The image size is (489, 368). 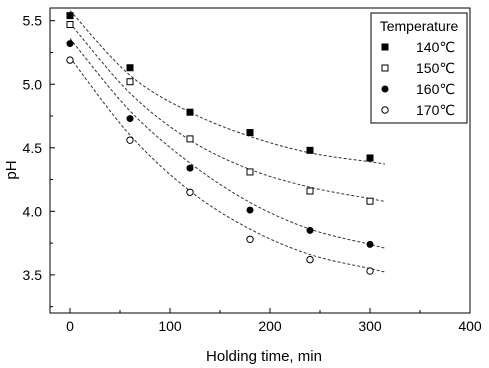 What do you see at coordinates (435, 110) in the screenshot?
I see `legend-label: 170℃` at bounding box center [435, 110].